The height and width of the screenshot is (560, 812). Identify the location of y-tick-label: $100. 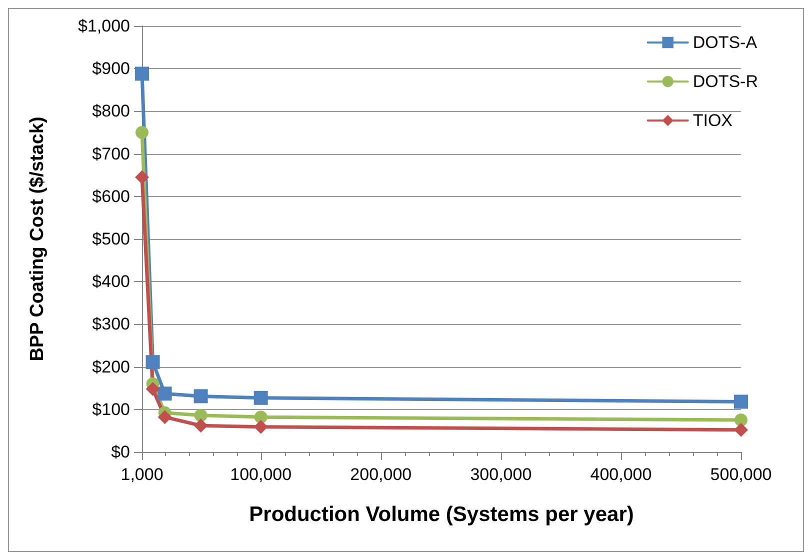
(111, 409).